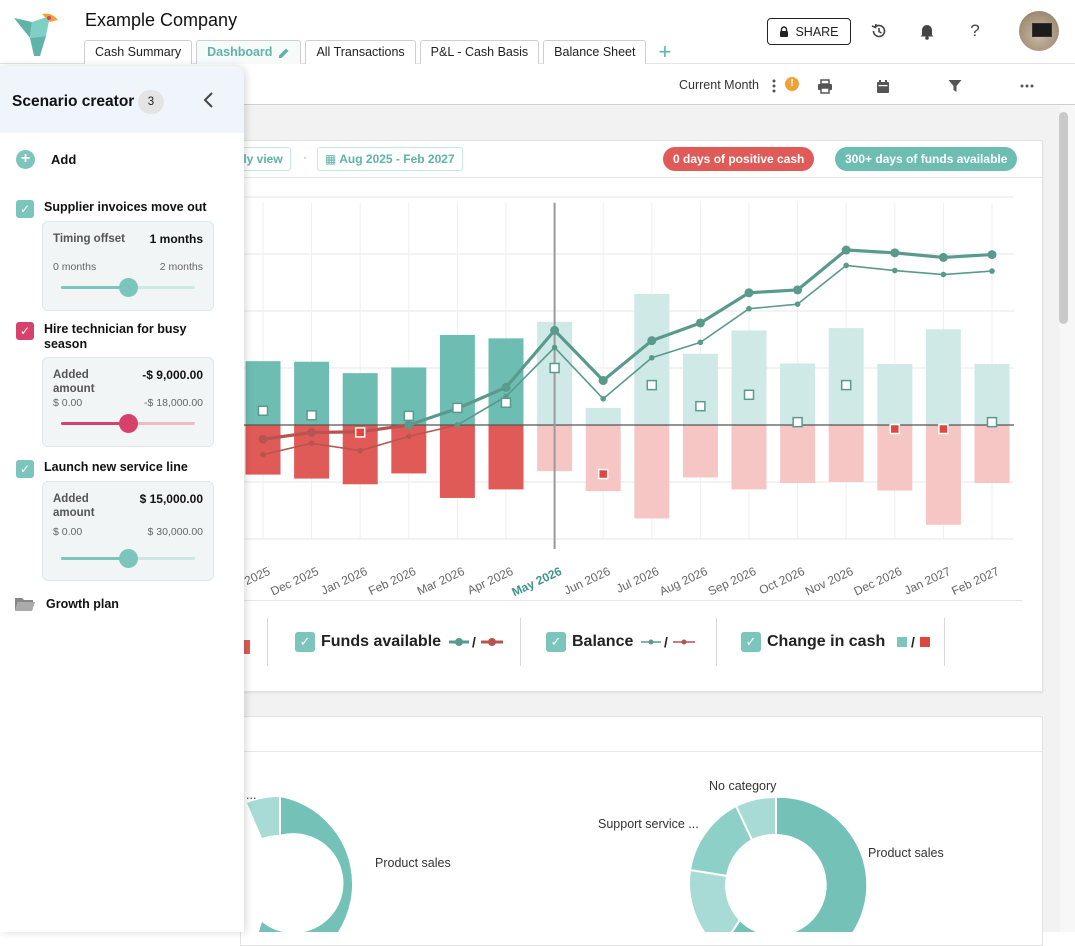  What do you see at coordinates (817, 31) in the screenshot?
I see `share-label: SHARE` at bounding box center [817, 31].